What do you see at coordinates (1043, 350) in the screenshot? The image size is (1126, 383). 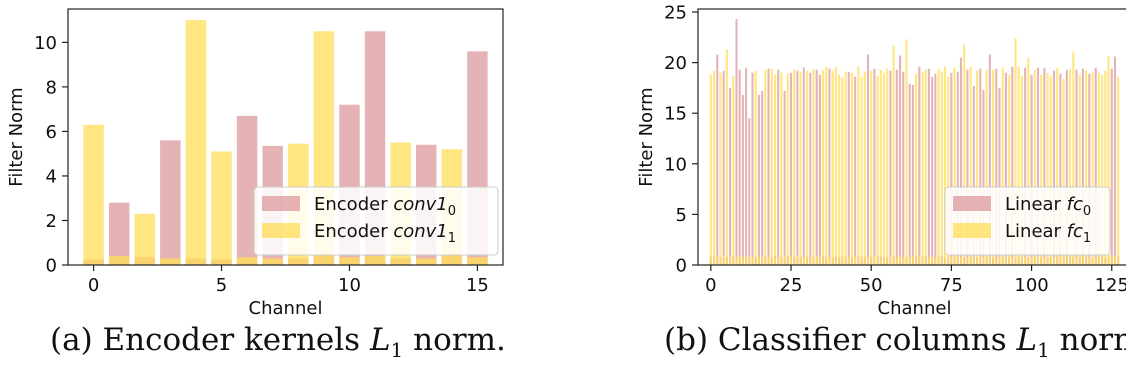 I see `caption-b-subscript: 1` at bounding box center [1043, 350].